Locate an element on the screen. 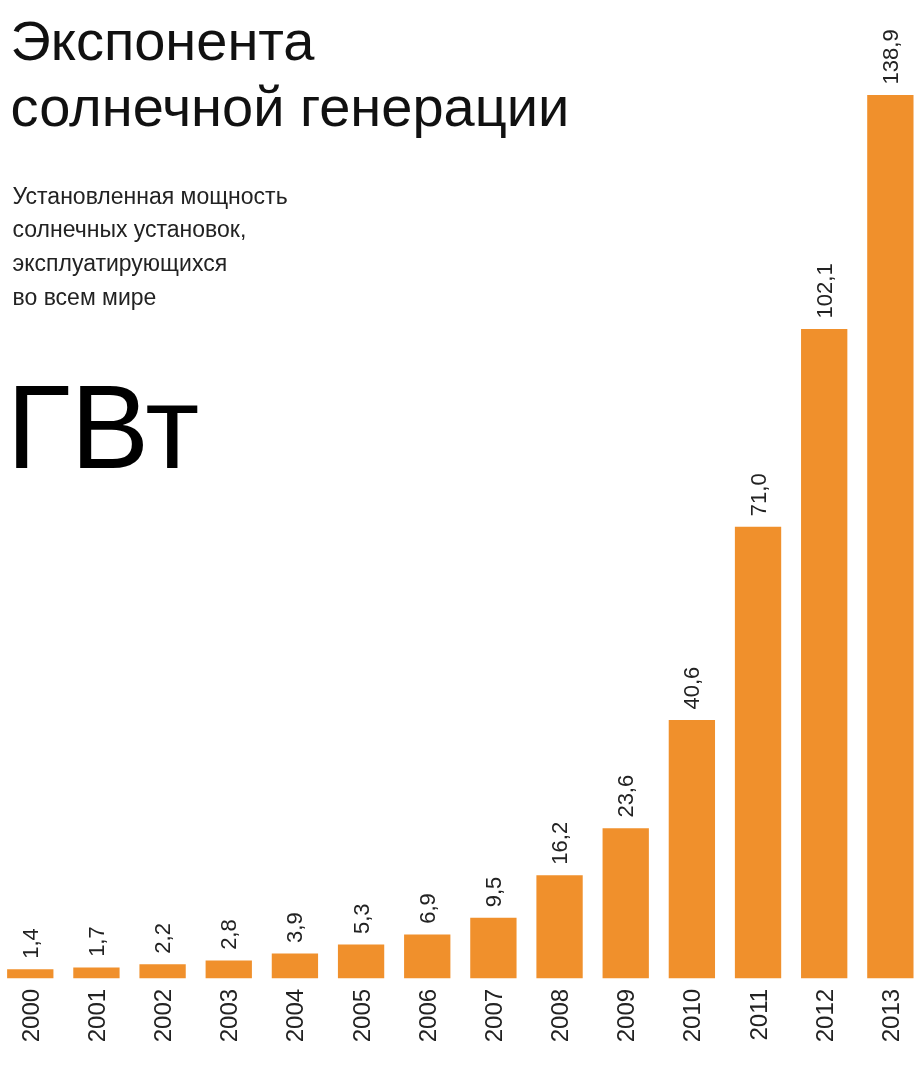  data-label: 5,3 is located at coordinates (361, 918).